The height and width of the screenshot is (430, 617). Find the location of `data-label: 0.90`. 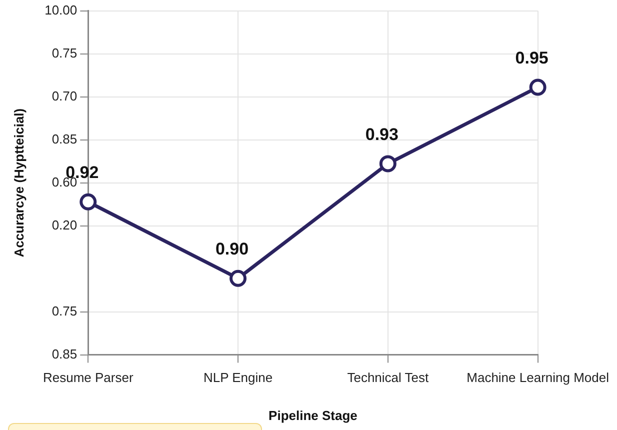

data-label: 0.90 is located at coordinates (232, 249).